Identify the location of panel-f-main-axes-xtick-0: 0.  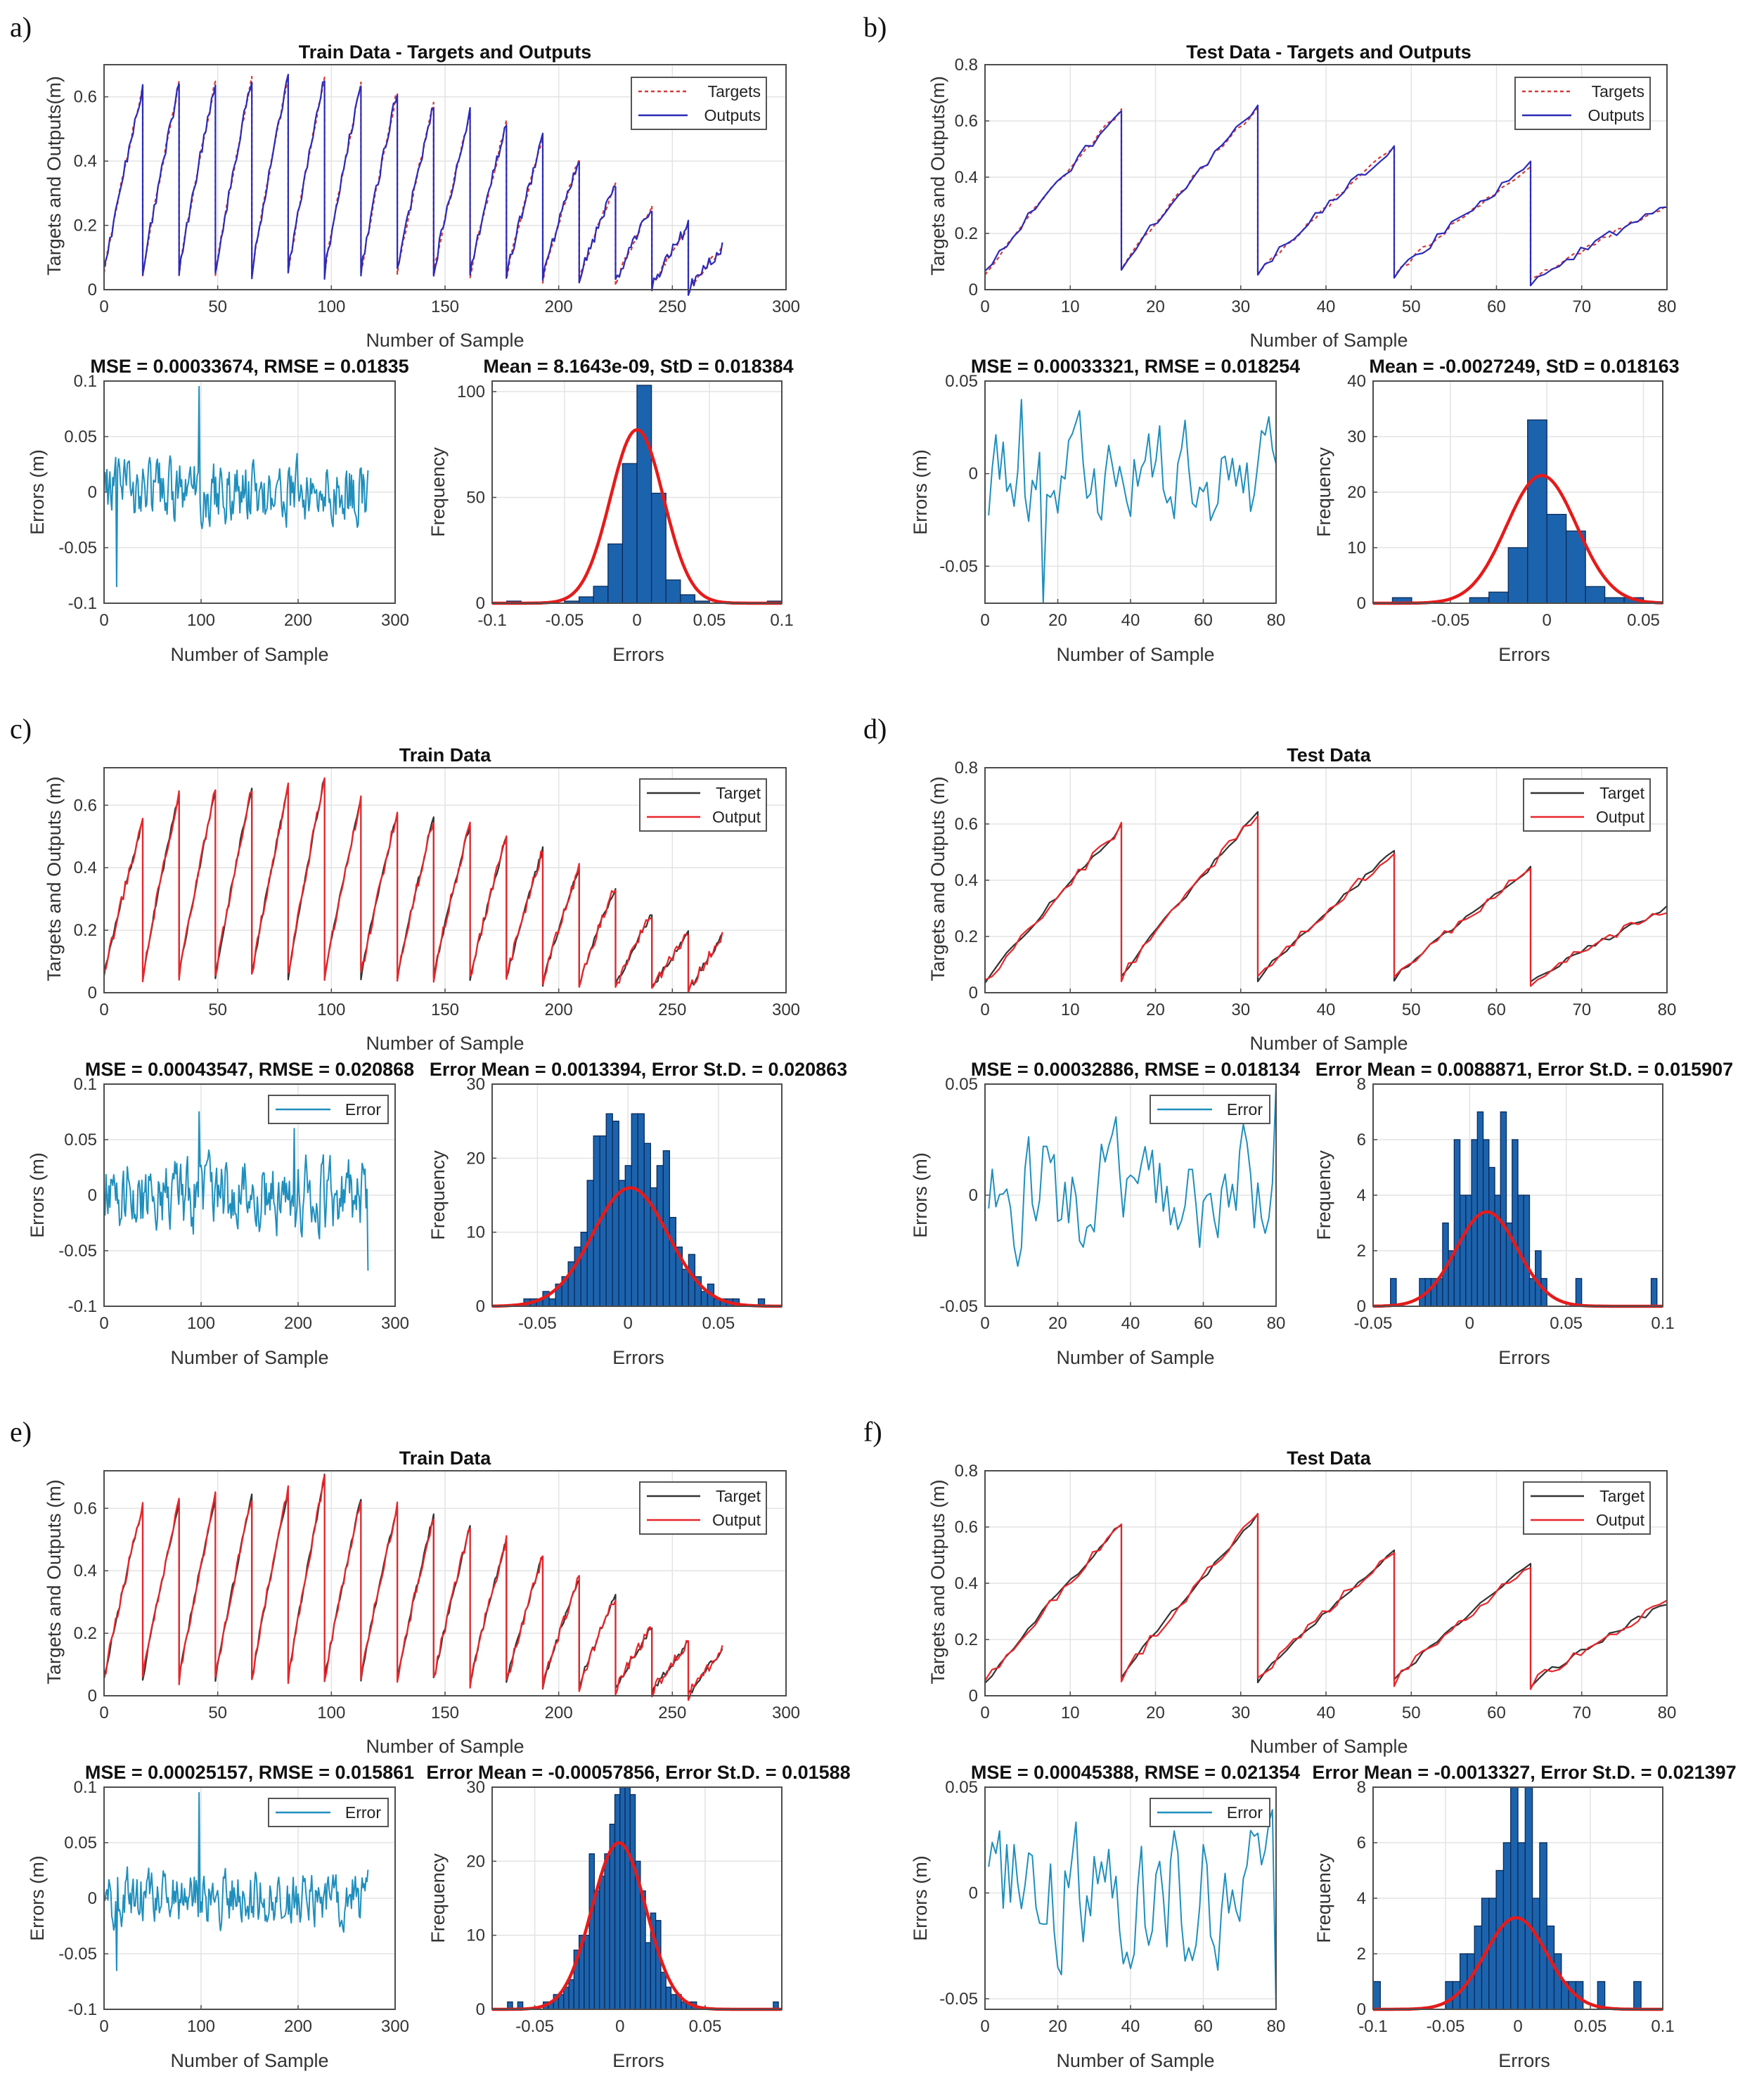
(984, 1713).